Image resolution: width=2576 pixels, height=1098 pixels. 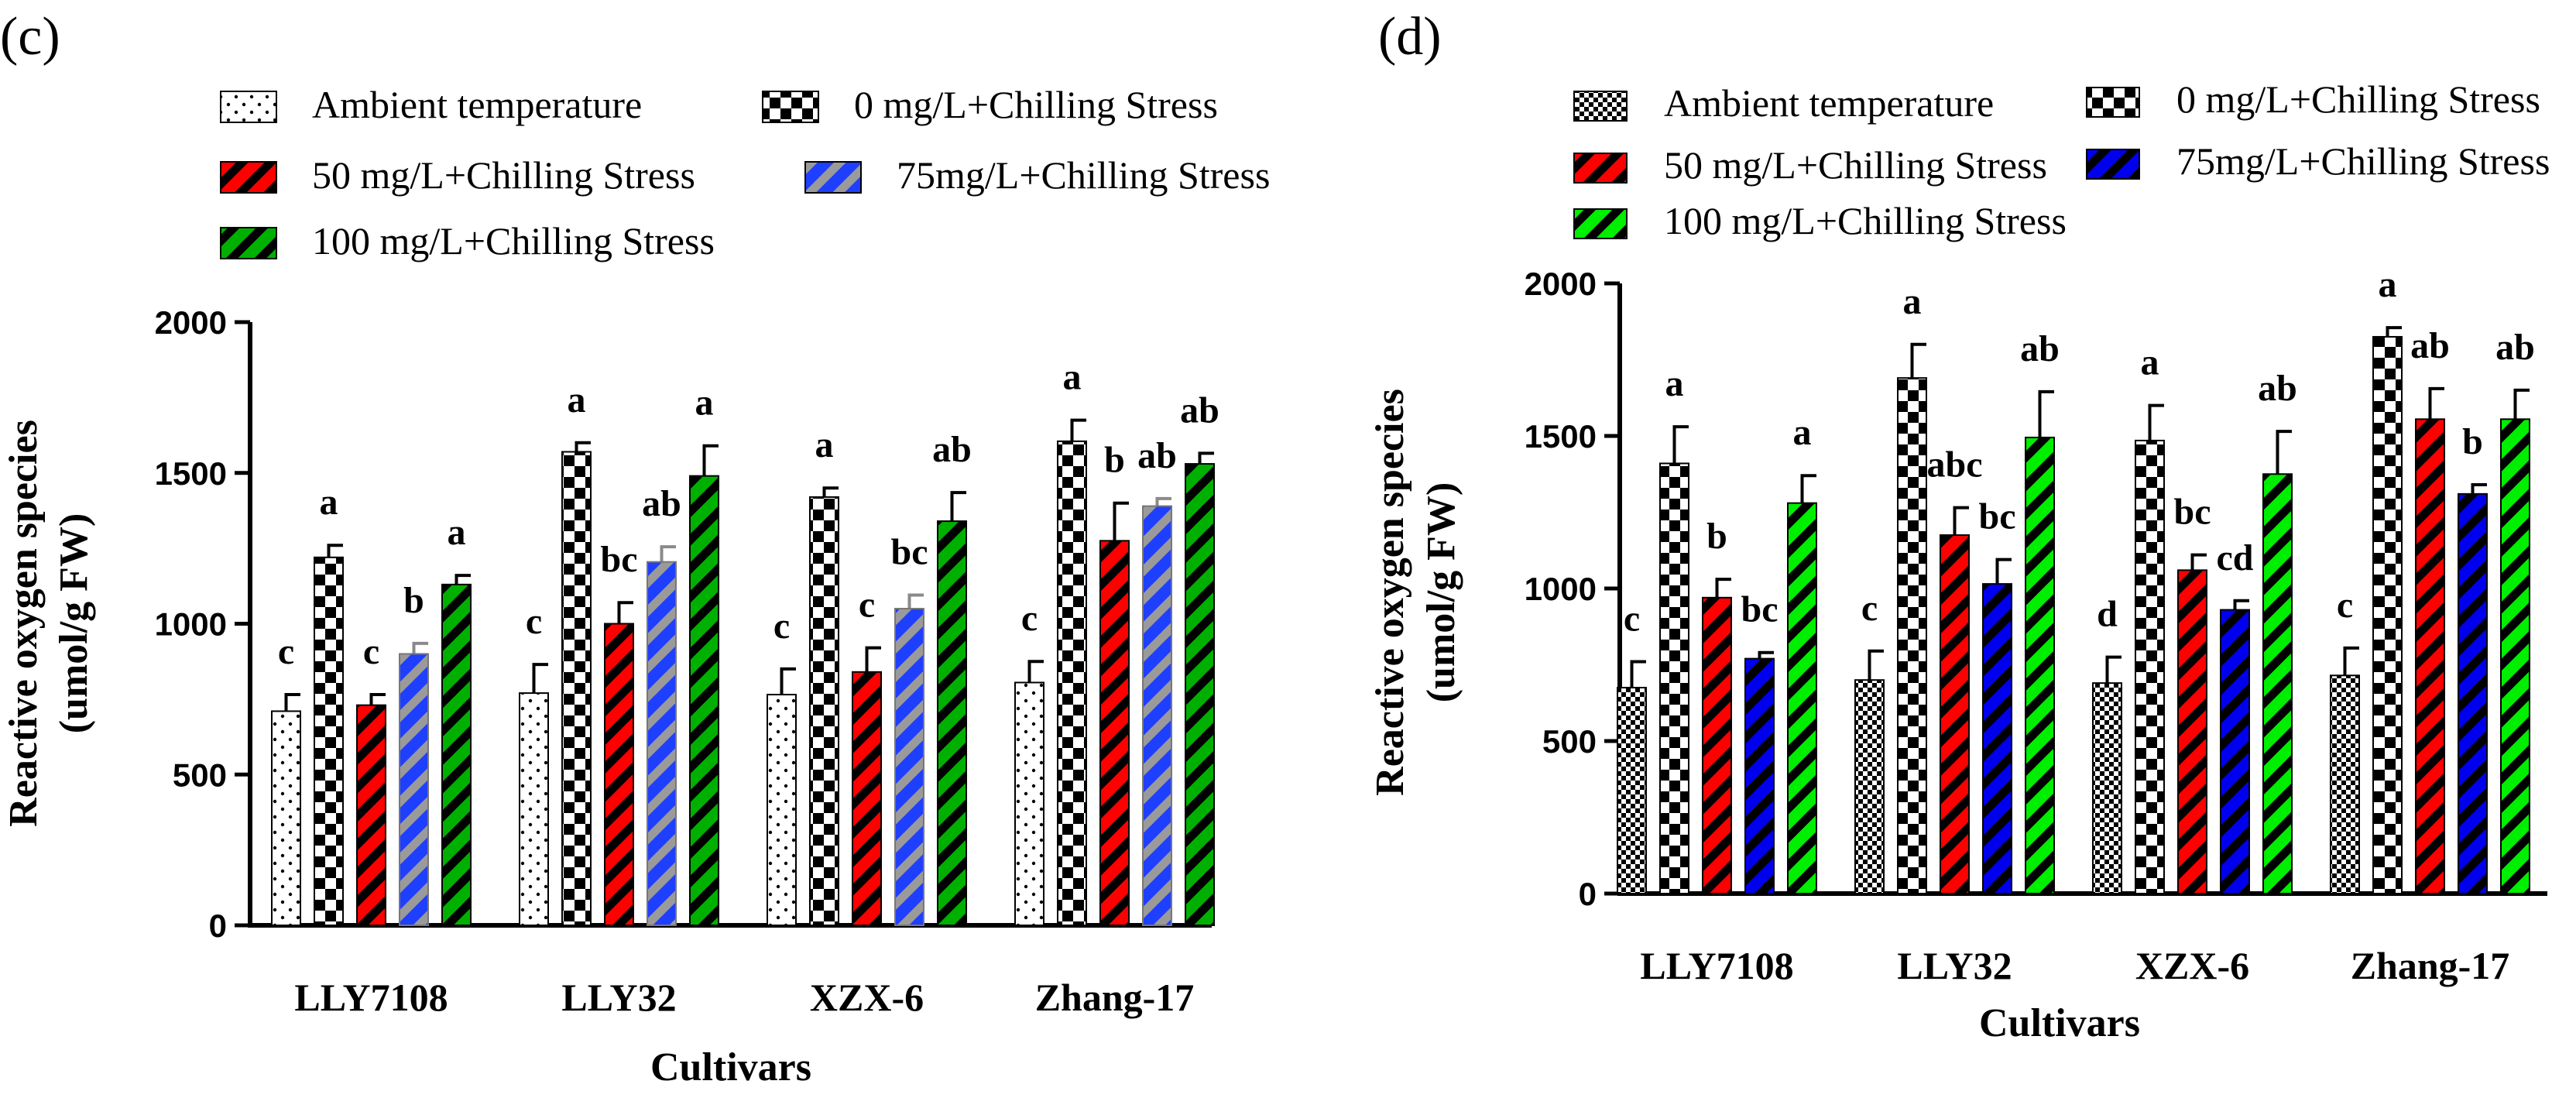 I want to click on significance-label: cd, so click(x=2235, y=557).